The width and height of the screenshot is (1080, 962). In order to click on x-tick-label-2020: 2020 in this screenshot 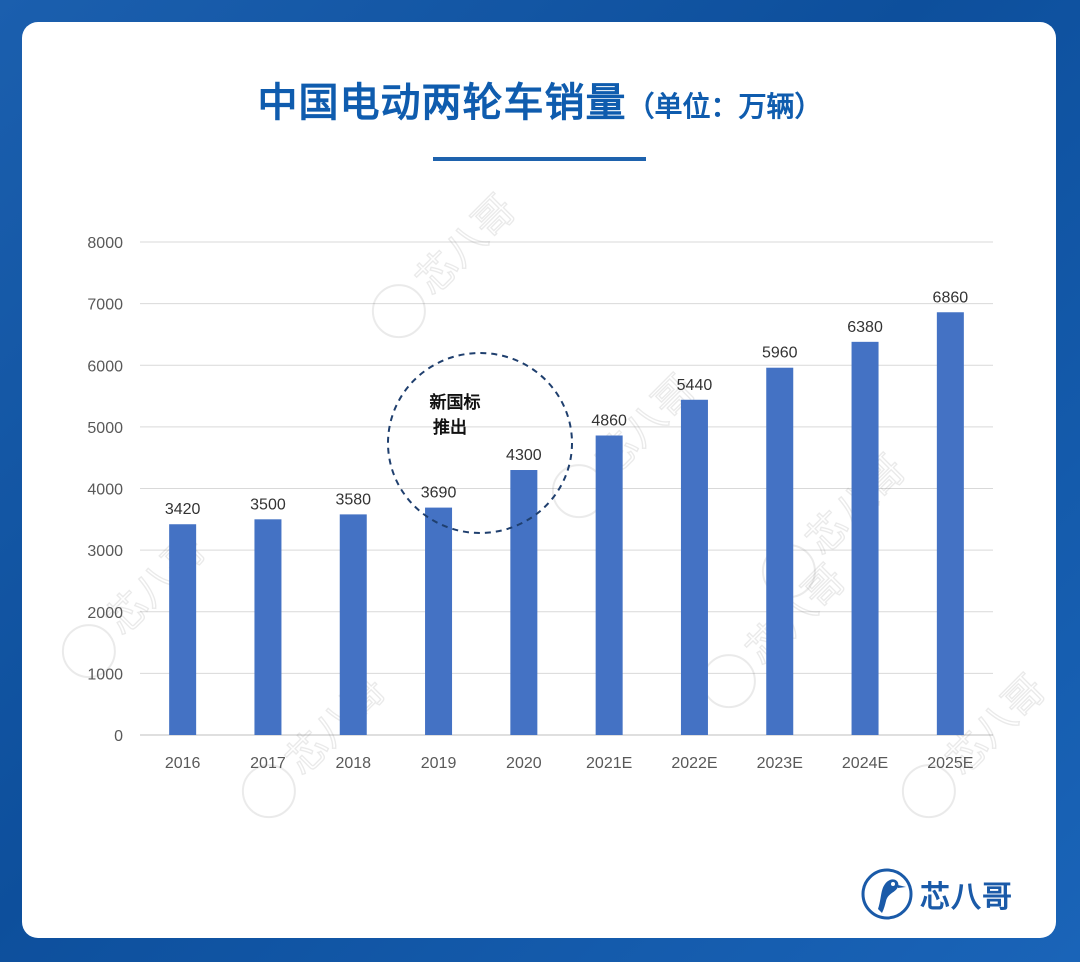, I will do `click(524, 763)`.